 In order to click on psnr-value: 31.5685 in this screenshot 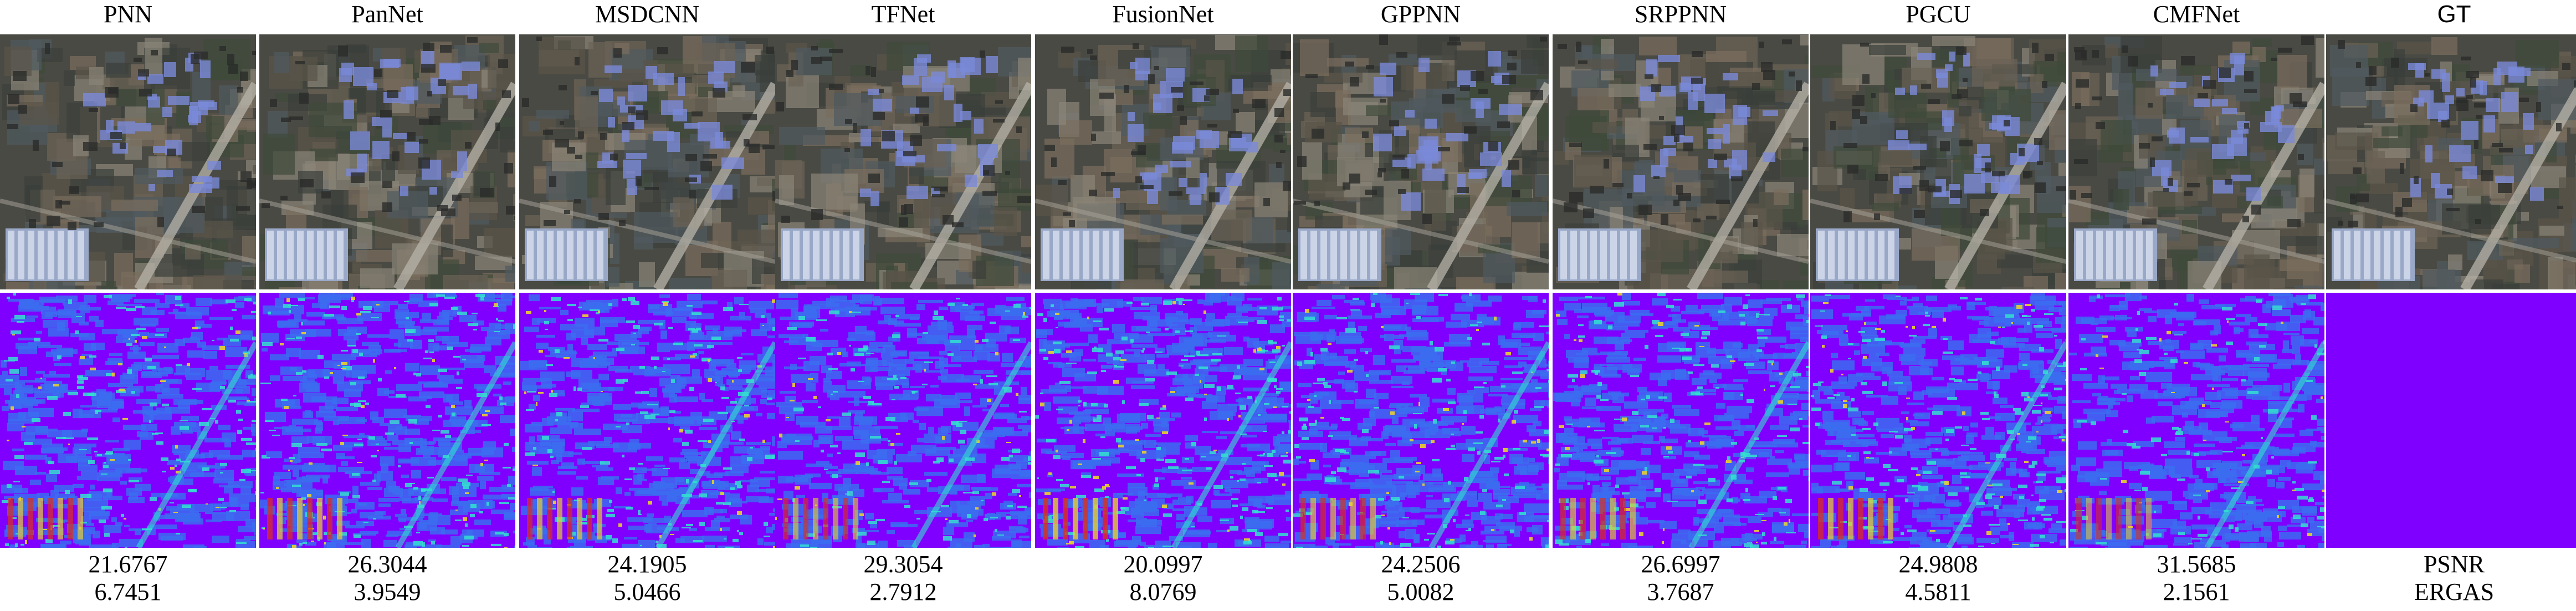, I will do `click(2196, 564)`.